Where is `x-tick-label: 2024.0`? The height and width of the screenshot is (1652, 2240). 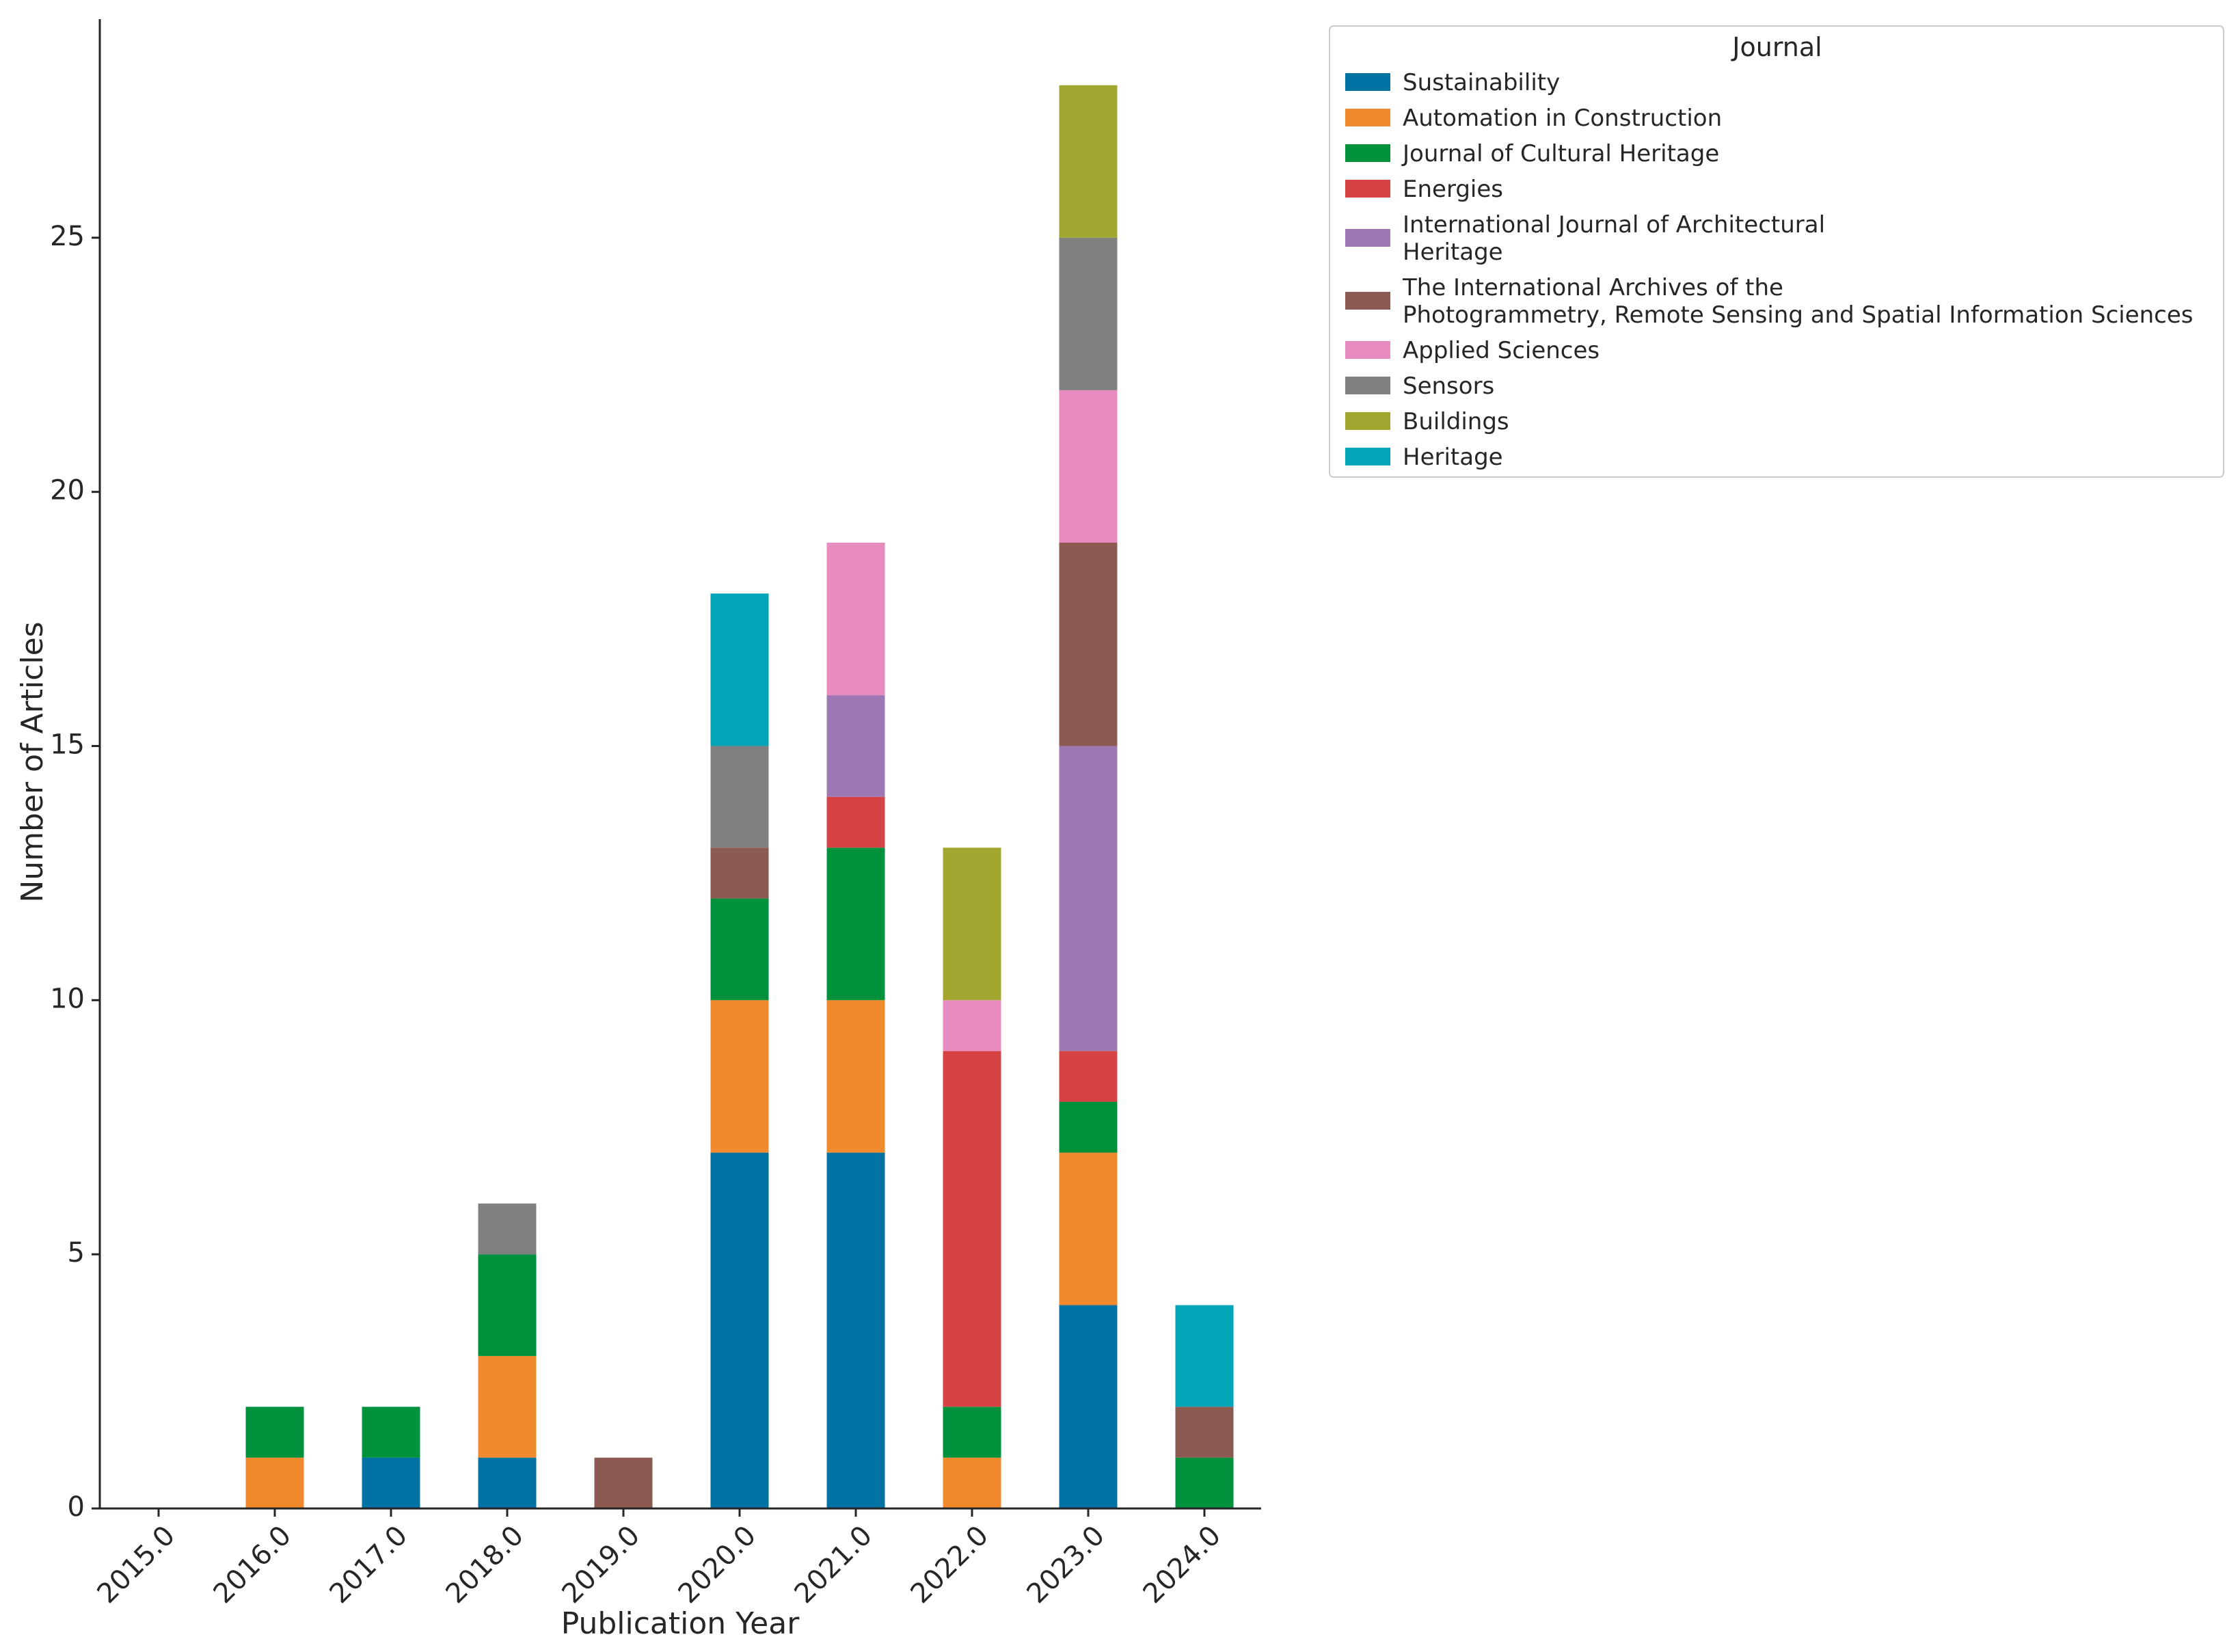
x-tick-label: 2024.0 is located at coordinates (1182, 1565).